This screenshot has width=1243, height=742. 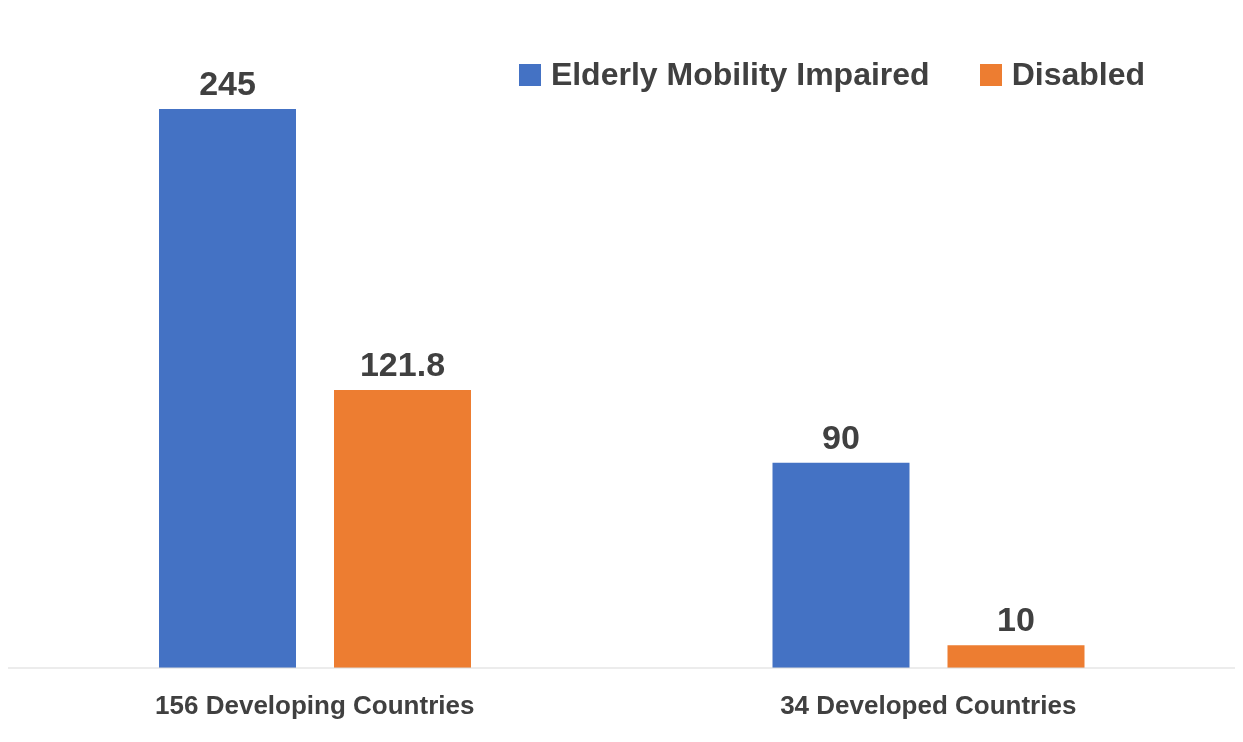 What do you see at coordinates (928, 705) in the screenshot?
I see `x-tick-label: 34 Developed Countries` at bounding box center [928, 705].